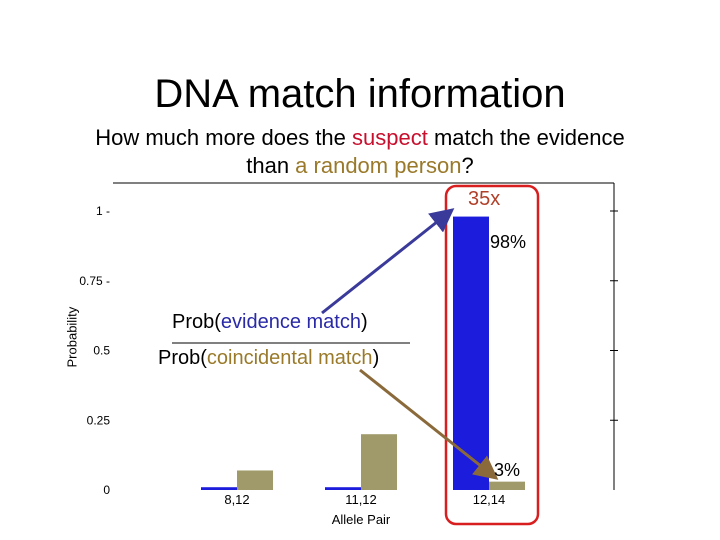 The height and width of the screenshot is (540, 720). I want to click on y-tick-label: 0.75 -, so click(94, 281).